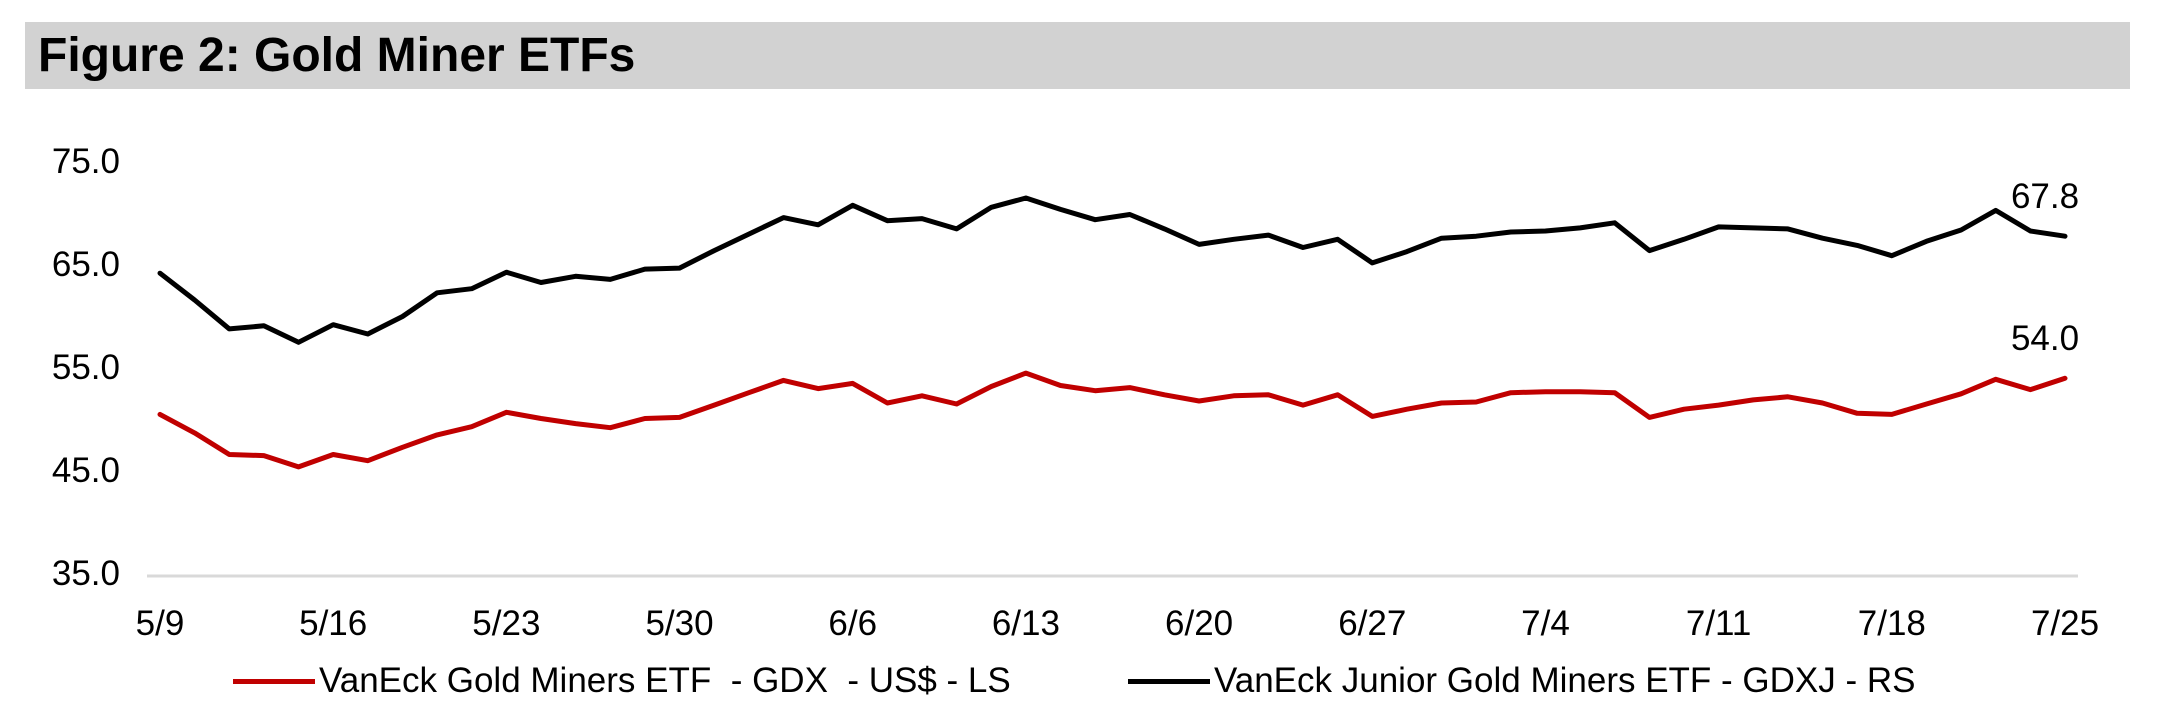 The height and width of the screenshot is (715, 2157). What do you see at coordinates (1545, 623) in the screenshot?
I see `x-axis-tick-label: 7/4` at bounding box center [1545, 623].